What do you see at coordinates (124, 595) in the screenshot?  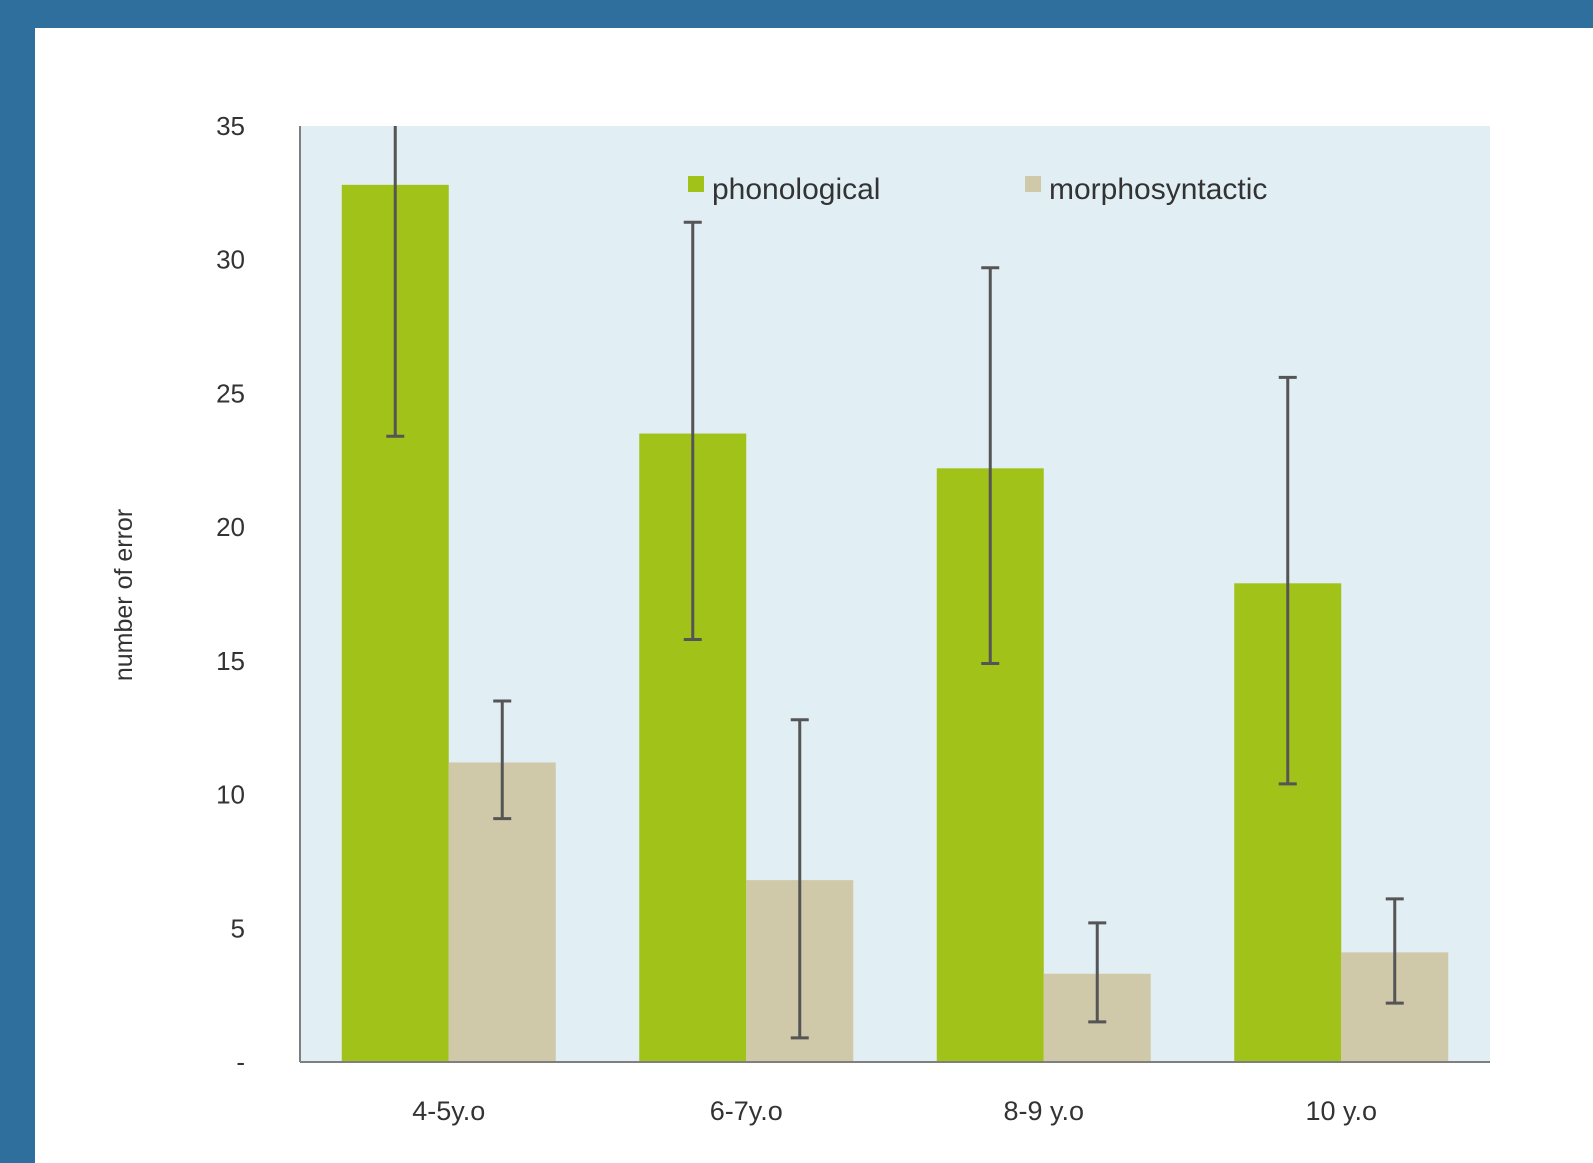 I see `y-axis-title: number of error` at bounding box center [124, 595].